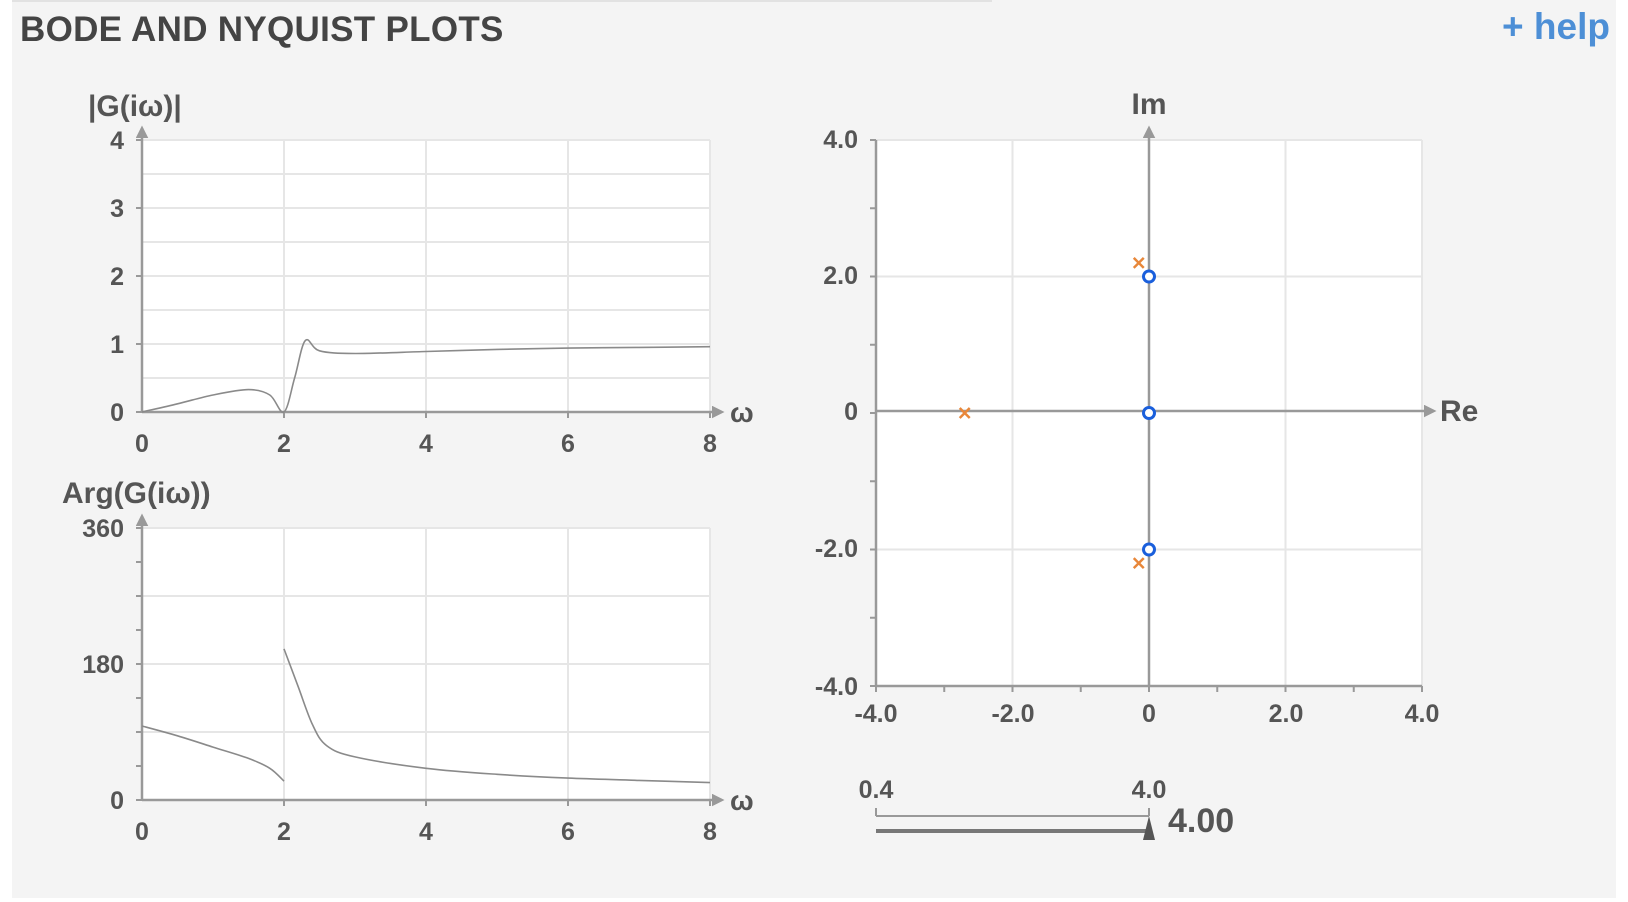  I want to click on pz-x-tick-label: 4.0, so click(1422, 714).